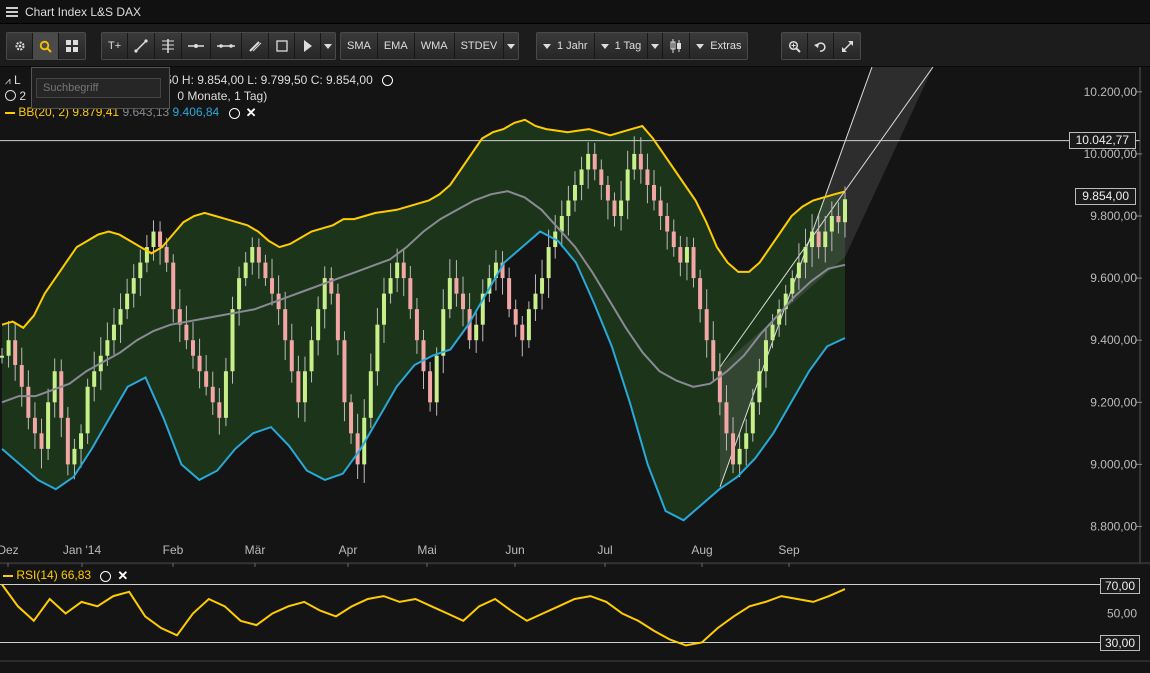 The width and height of the screenshot is (1150, 673). I want to click on fullscreen-button, so click(847, 46).